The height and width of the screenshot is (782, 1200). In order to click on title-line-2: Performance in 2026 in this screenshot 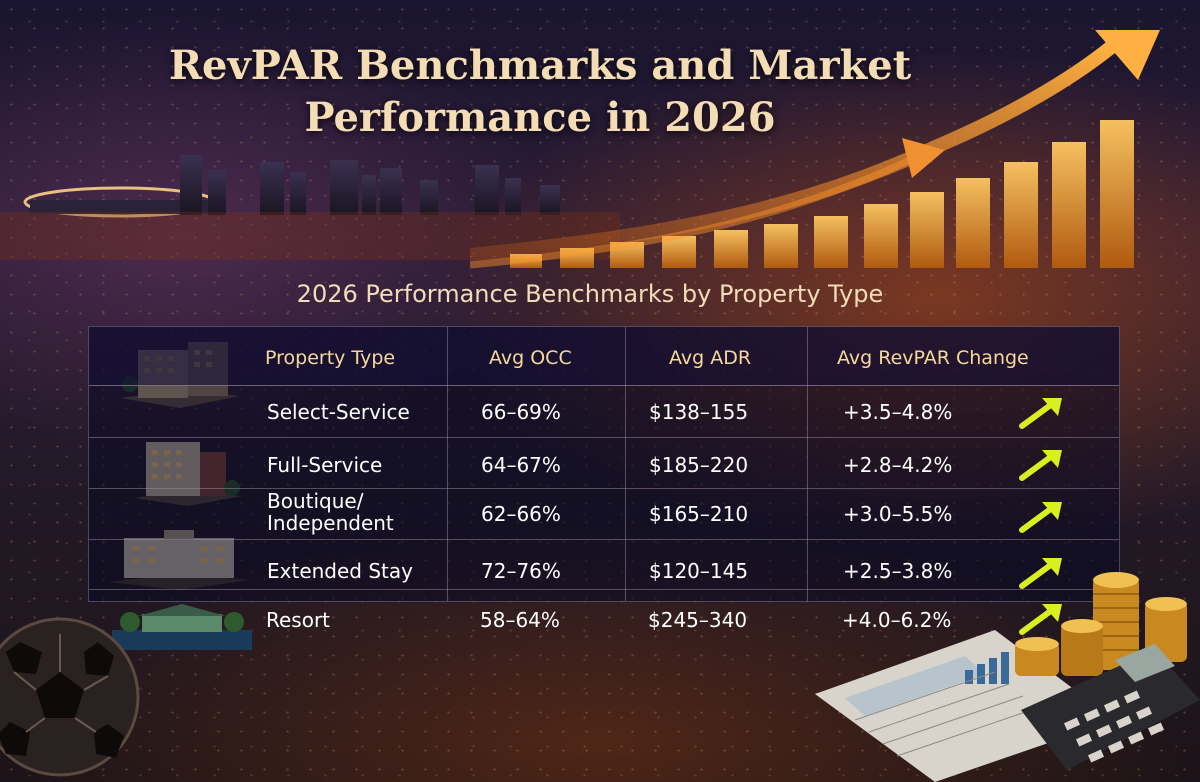, I will do `click(540, 117)`.